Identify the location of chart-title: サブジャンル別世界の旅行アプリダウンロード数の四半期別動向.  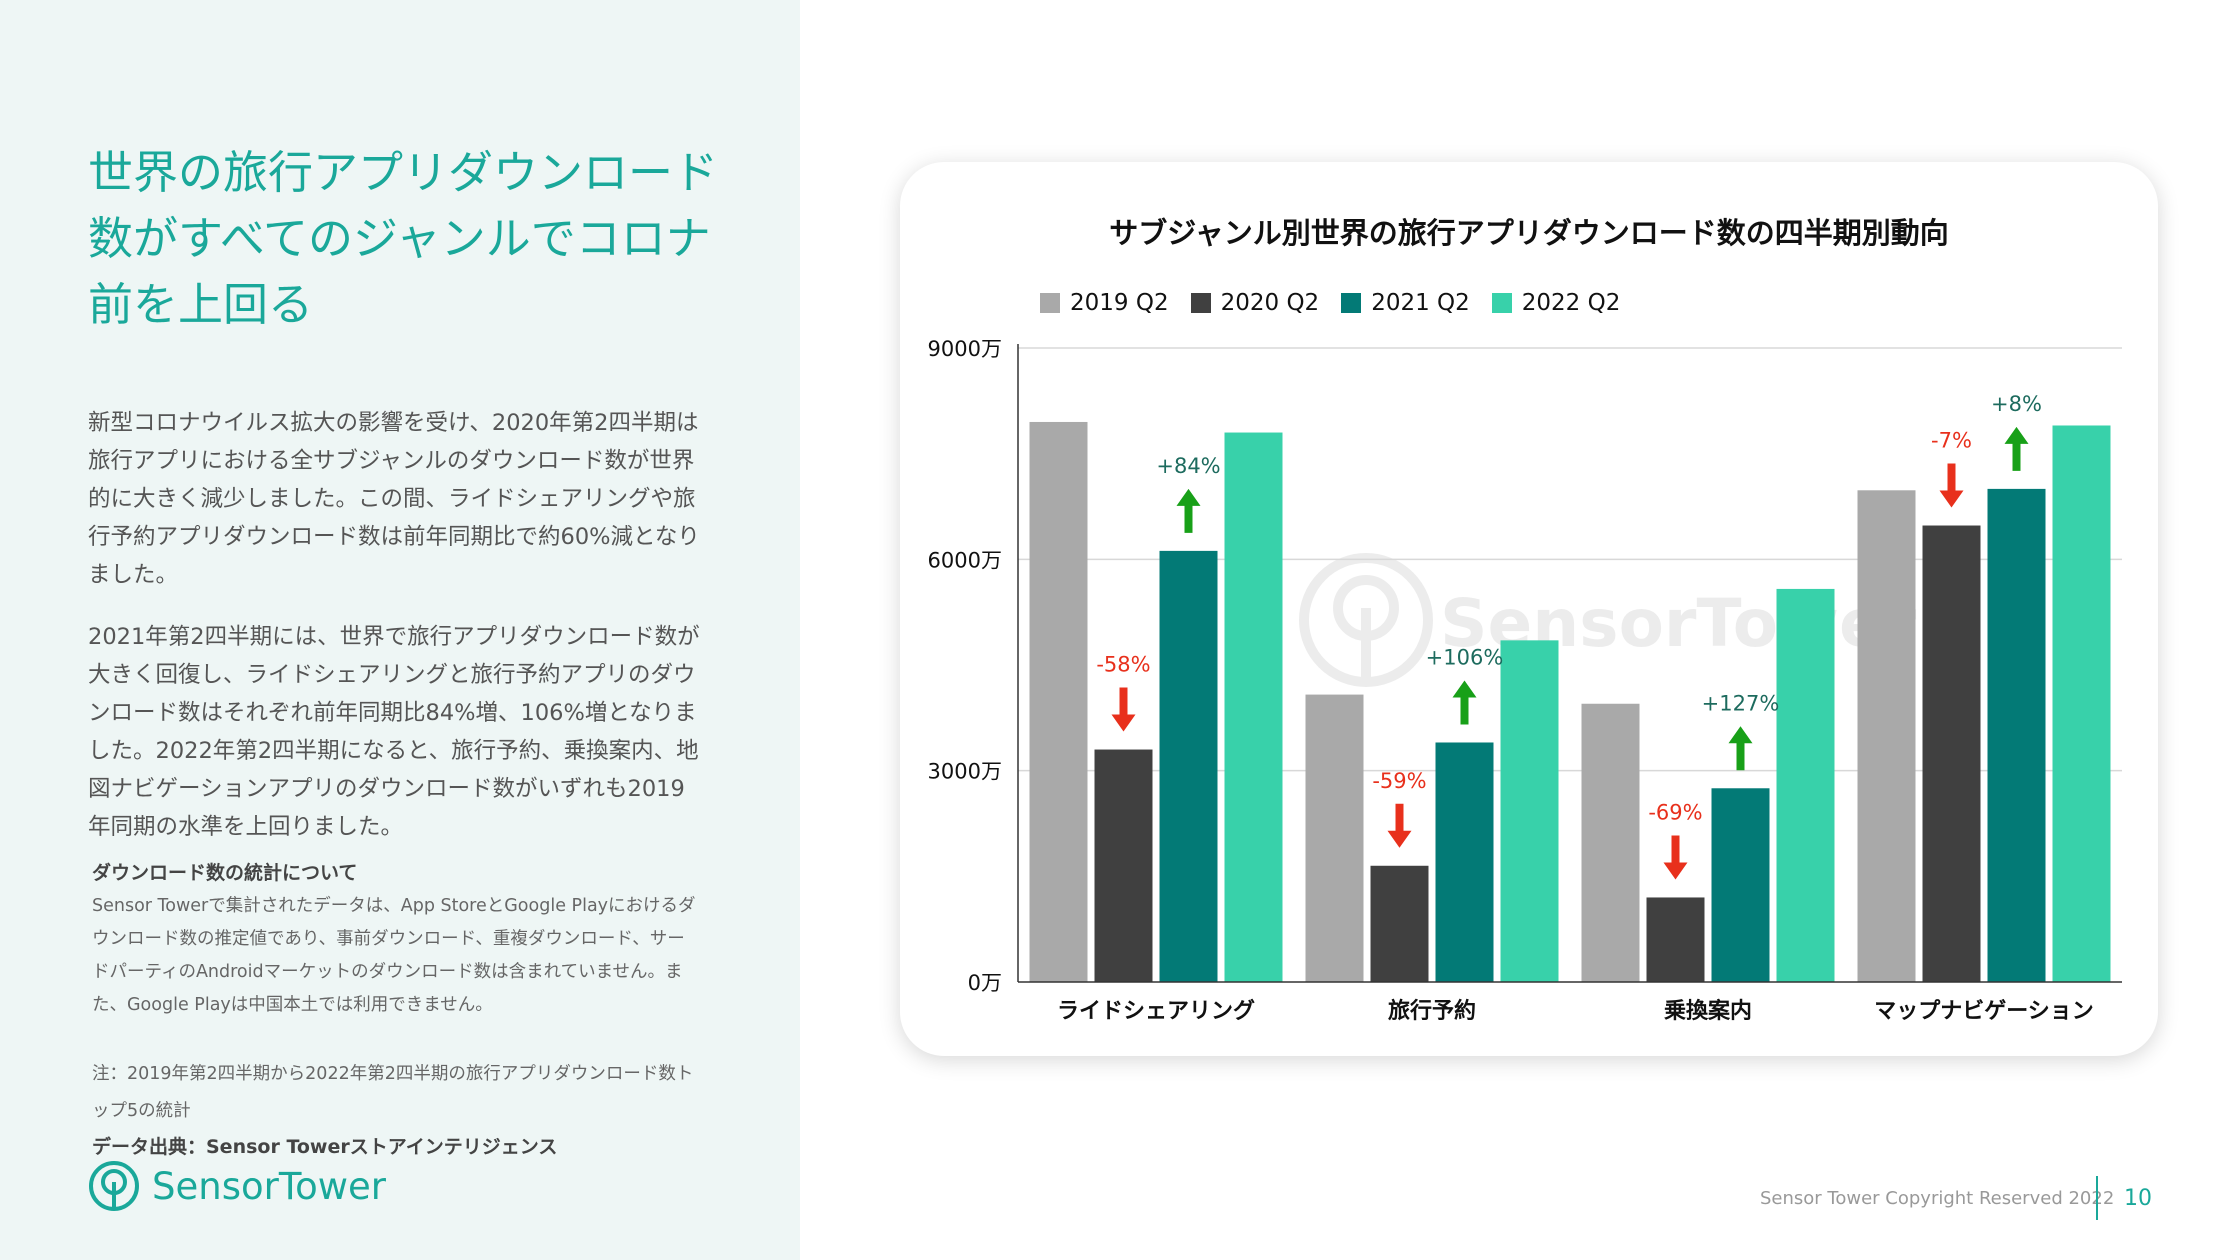
(1529, 233).